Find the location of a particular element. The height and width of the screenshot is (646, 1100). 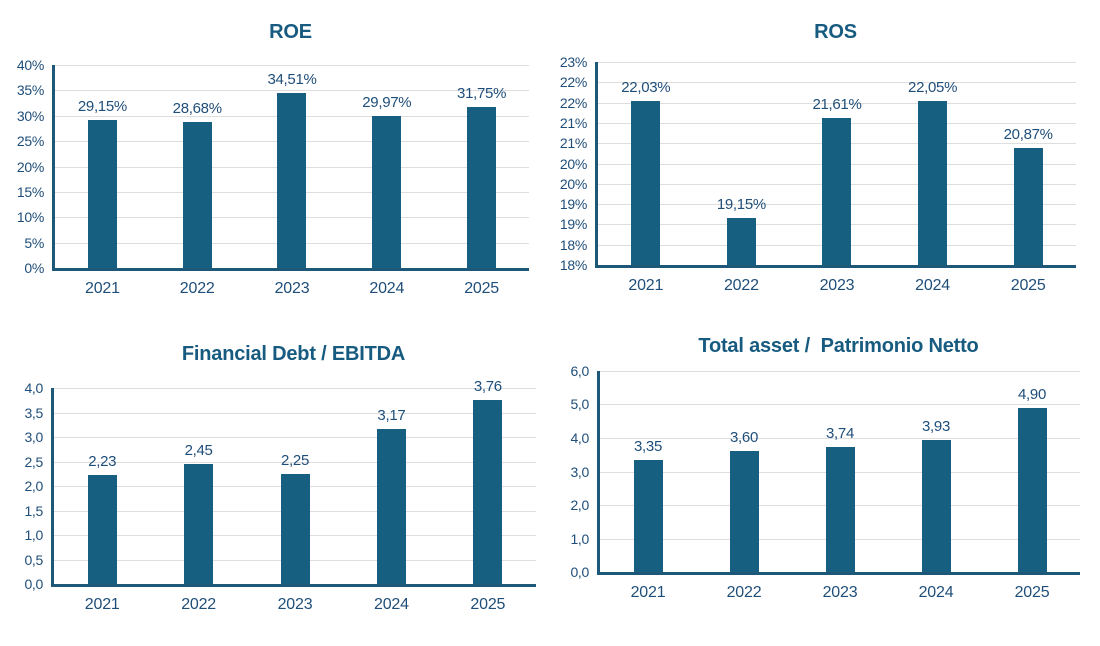

bar-slot: 21,61% is located at coordinates (837, 163).